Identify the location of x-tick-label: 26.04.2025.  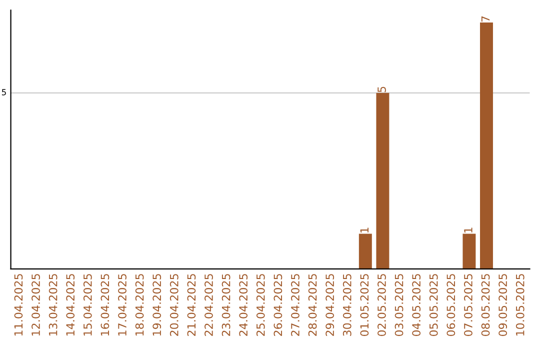
(278, 305).